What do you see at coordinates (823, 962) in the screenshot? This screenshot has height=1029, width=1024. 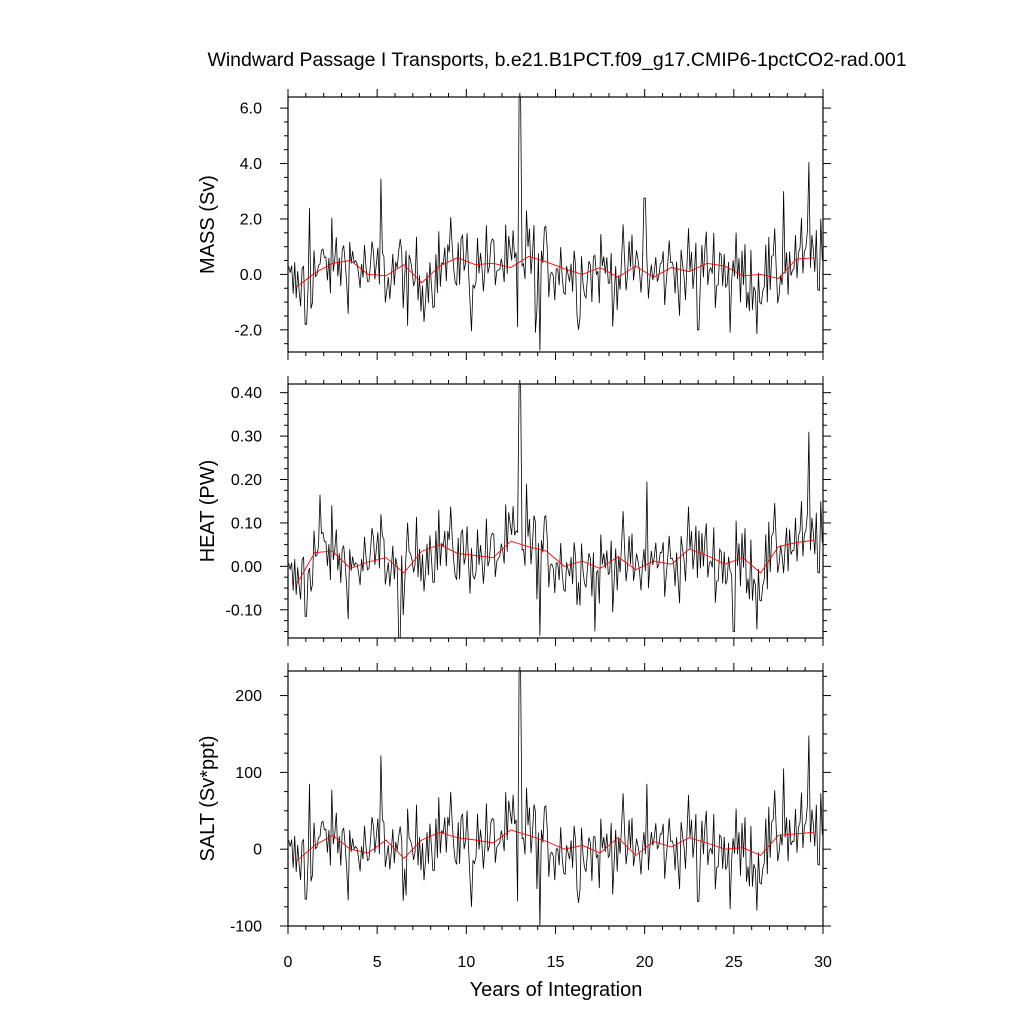 I see `x-tick-label: 30` at bounding box center [823, 962].